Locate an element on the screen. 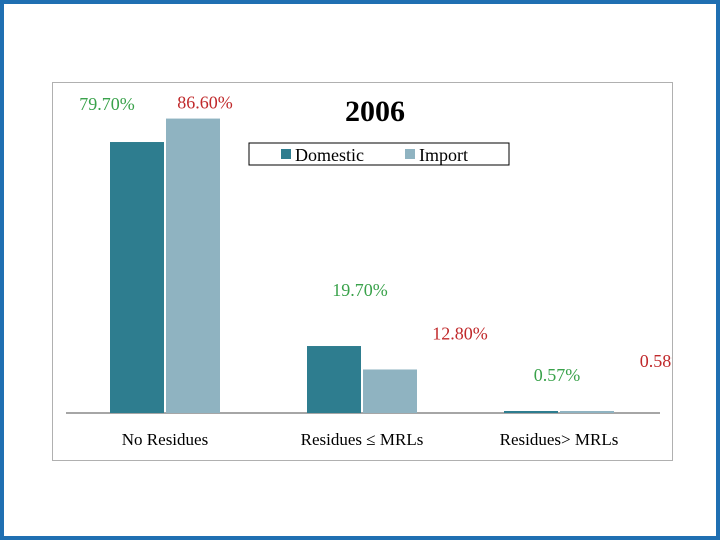 The image size is (720, 540). legend-label-import: Import is located at coordinates (443, 155).